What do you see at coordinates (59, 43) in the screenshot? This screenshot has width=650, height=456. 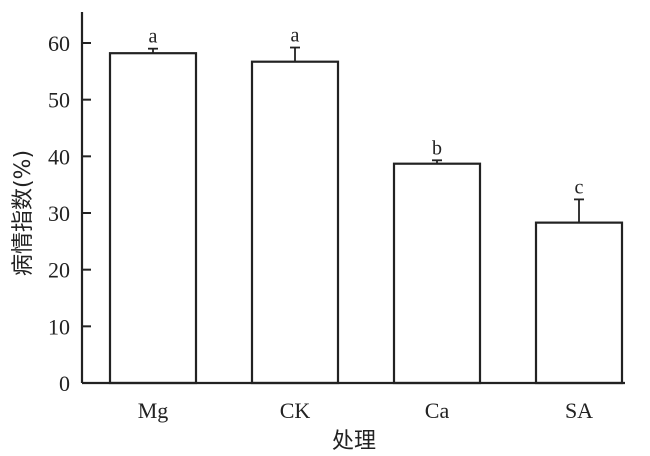 I see `y-tick-label: 60` at bounding box center [59, 43].